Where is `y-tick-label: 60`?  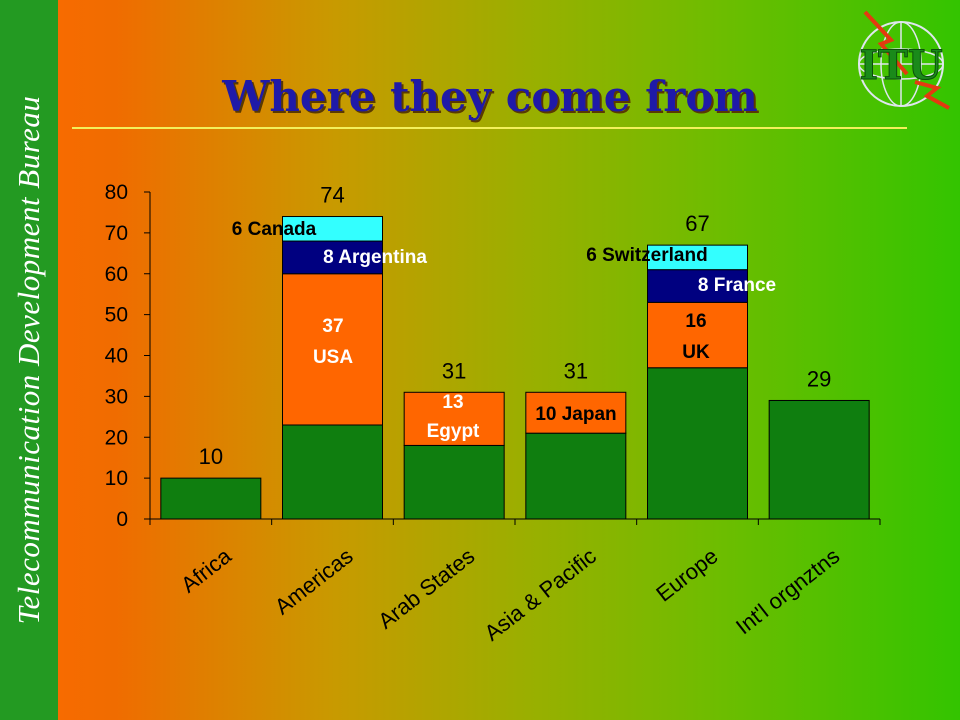 y-tick-label: 60 is located at coordinates (116, 274).